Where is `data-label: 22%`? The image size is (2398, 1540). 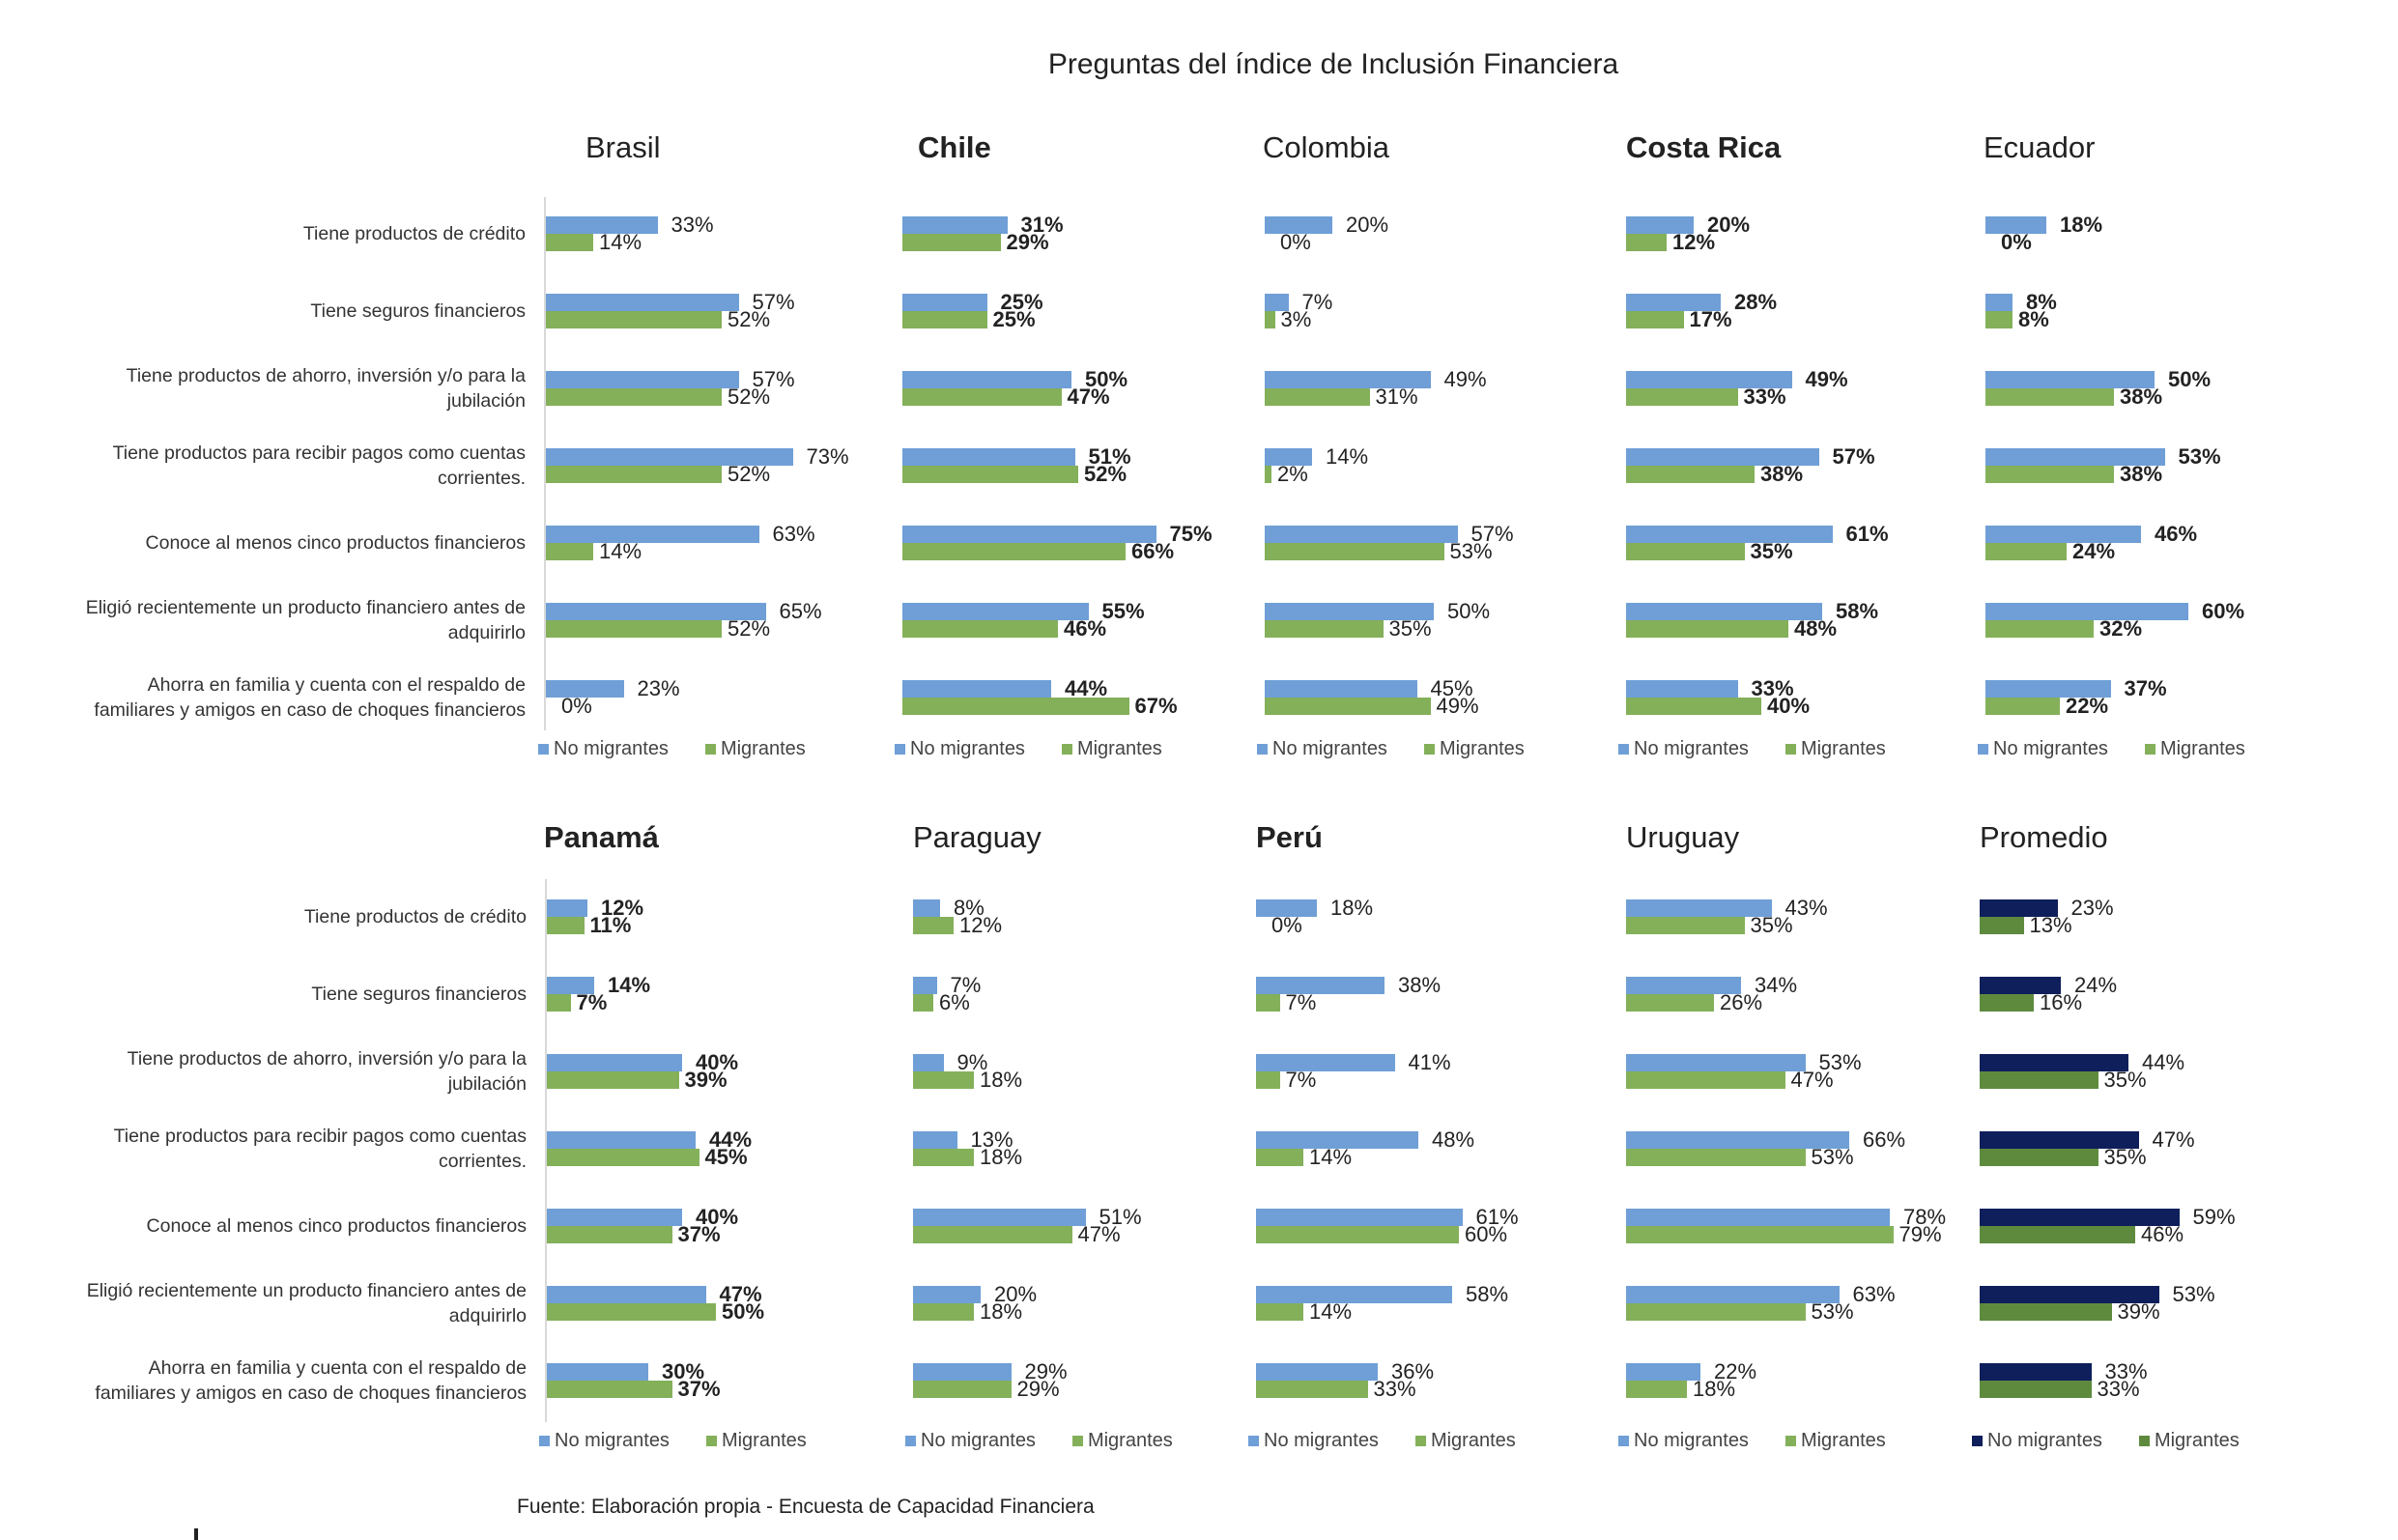
data-label: 22% is located at coordinates (2087, 706).